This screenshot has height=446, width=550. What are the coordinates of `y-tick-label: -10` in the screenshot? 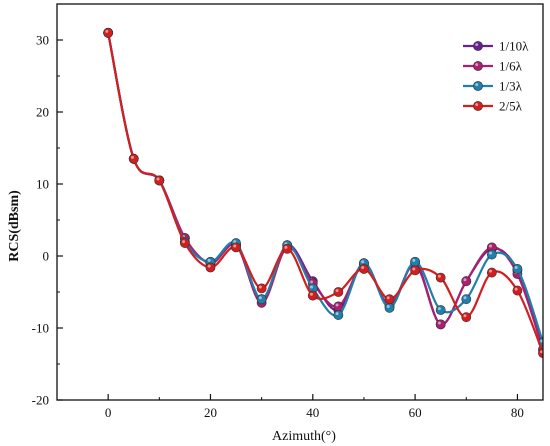 It's located at (40, 328).